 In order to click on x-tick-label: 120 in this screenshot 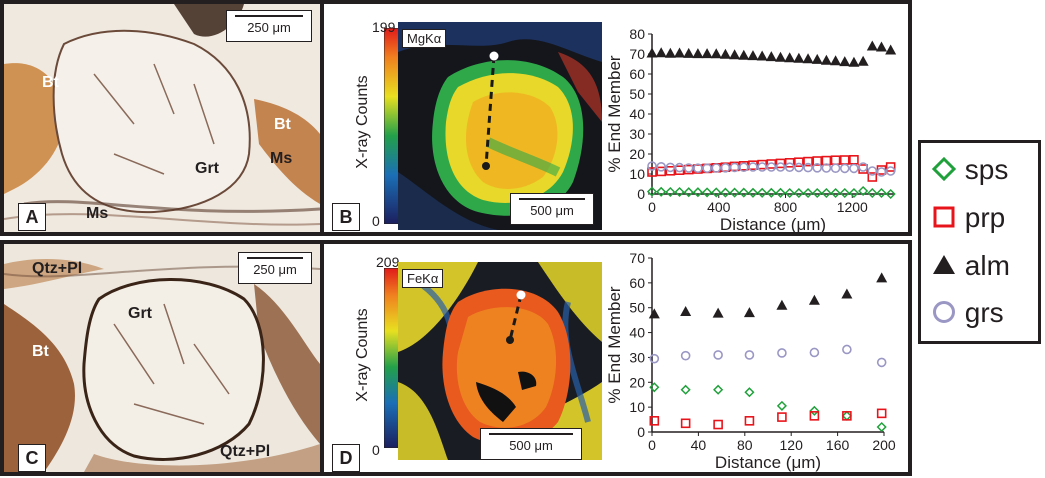, I will do `click(792, 445)`.